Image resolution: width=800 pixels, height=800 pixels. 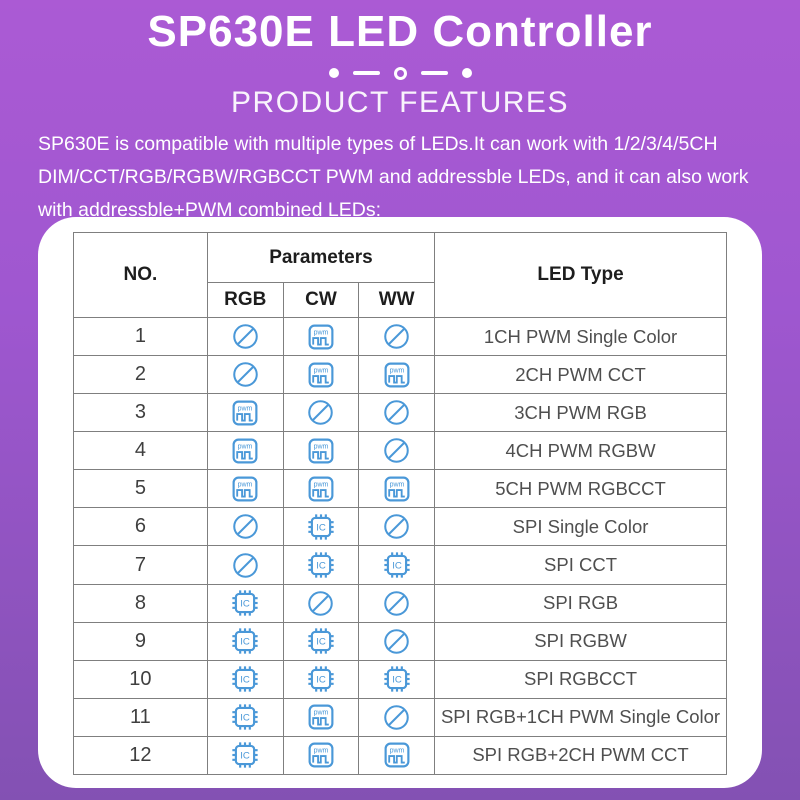 I want to click on led-type: SPI CCT, so click(x=580, y=565).